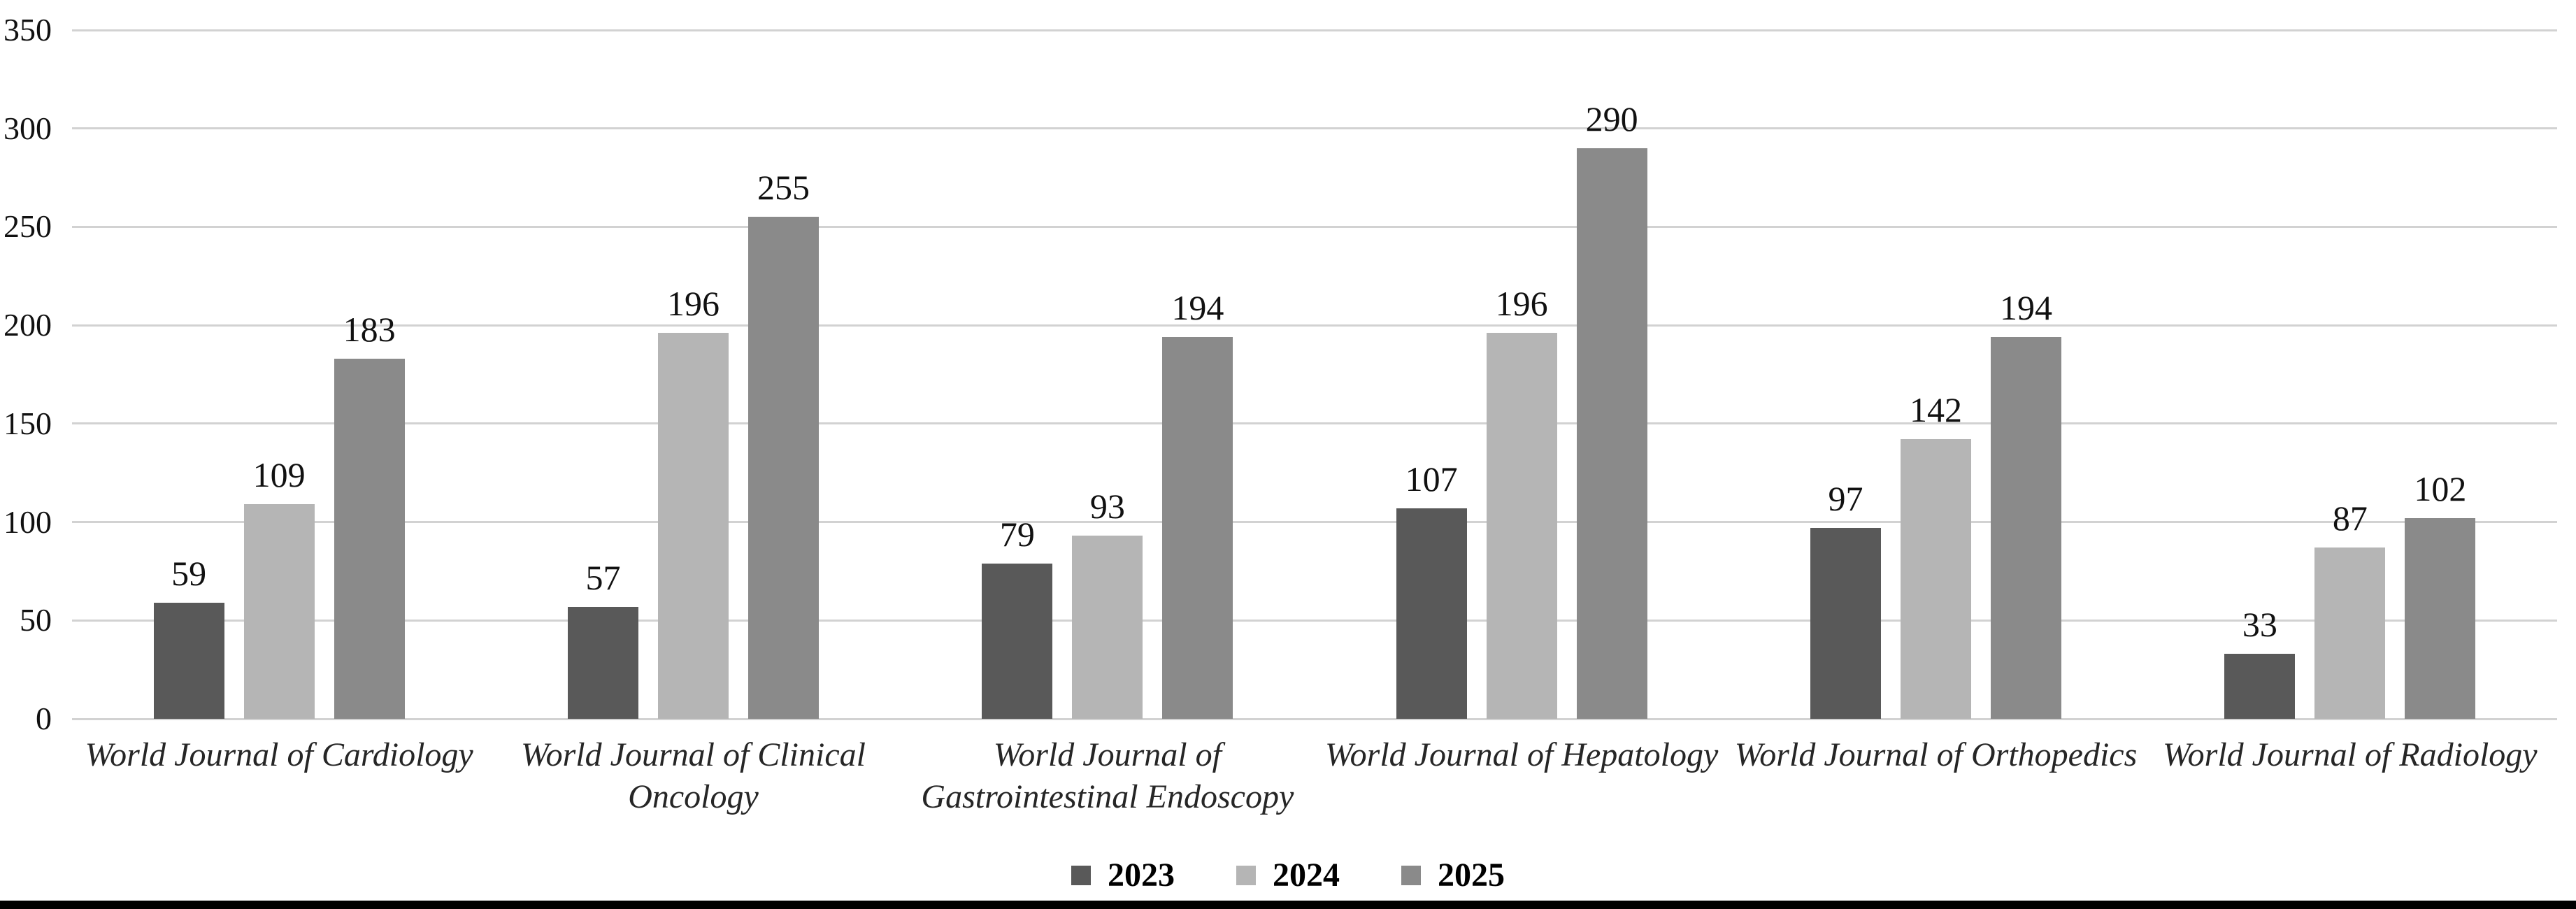 This screenshot has width=2576, height=909. What do you see at coordinates (1107, 796) in the screenshot?
I see `category-label-line: Gastrointestinal Endoscopy` at bounding box center [1107, 796].